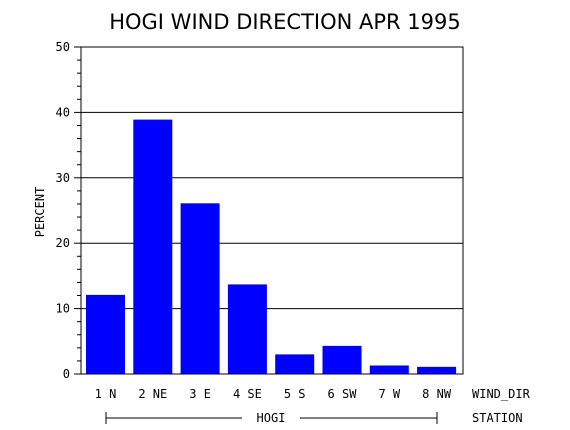 The width and height of the screenshot is (570, 430). Describe the element at coordinates (247, 394) in the screenshot. I see `x-tick-label: 4 SE` at that location.